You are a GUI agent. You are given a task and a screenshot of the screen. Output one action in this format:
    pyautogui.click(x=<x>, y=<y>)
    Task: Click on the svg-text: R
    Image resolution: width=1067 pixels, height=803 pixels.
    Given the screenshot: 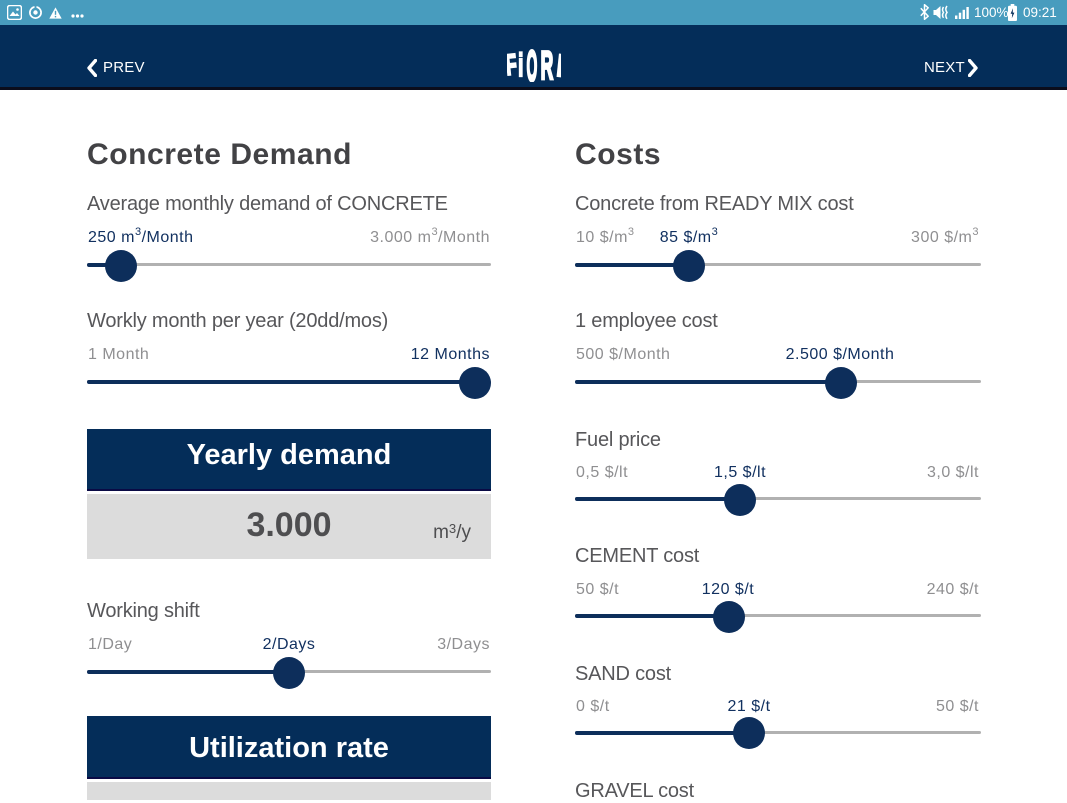 What is the action you would take?
    pyautogui.click(x=547, y=64)
    